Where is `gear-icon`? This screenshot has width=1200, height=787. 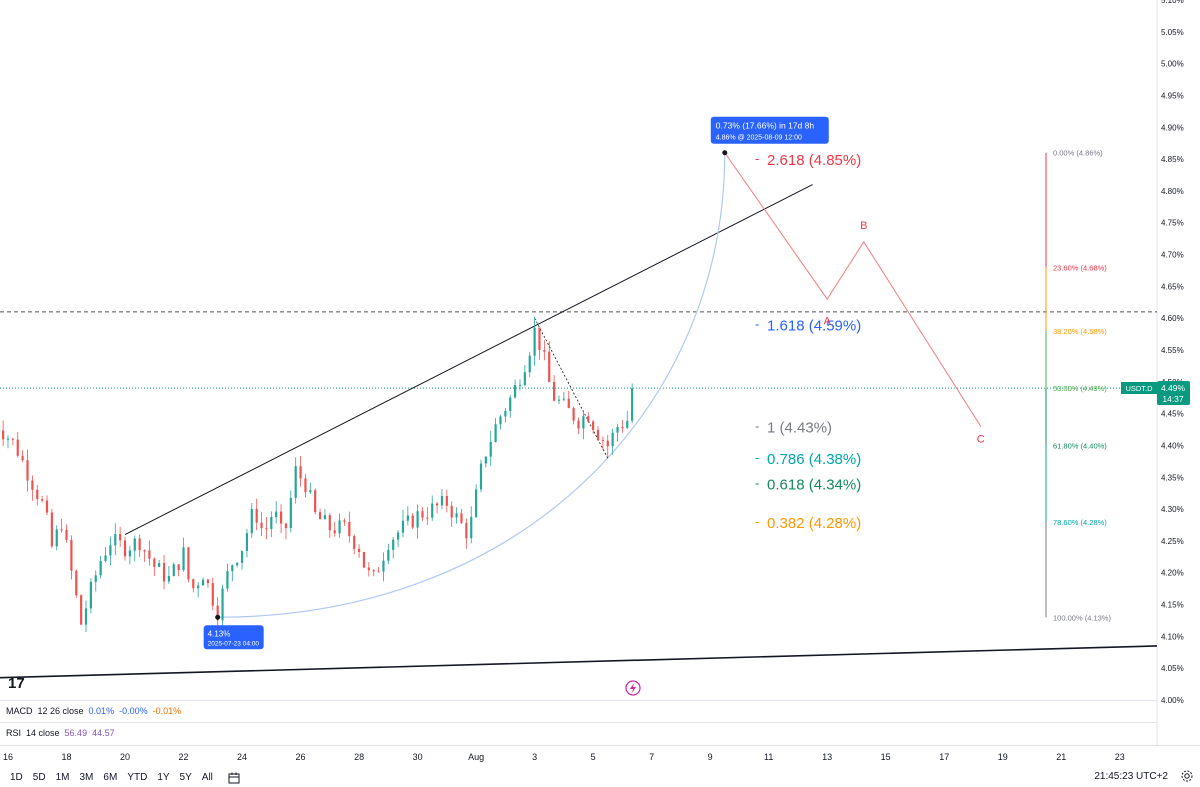
gear-icon is located at coordinates (1187, 776).